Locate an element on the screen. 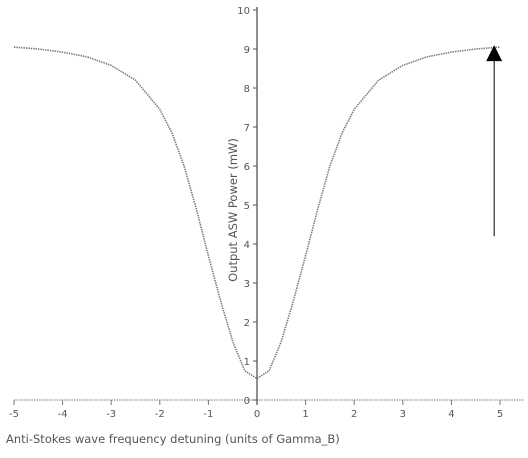 This screenshot has height=458, width=528. y-tick-label: 10 is located at coordinates (243, 11).